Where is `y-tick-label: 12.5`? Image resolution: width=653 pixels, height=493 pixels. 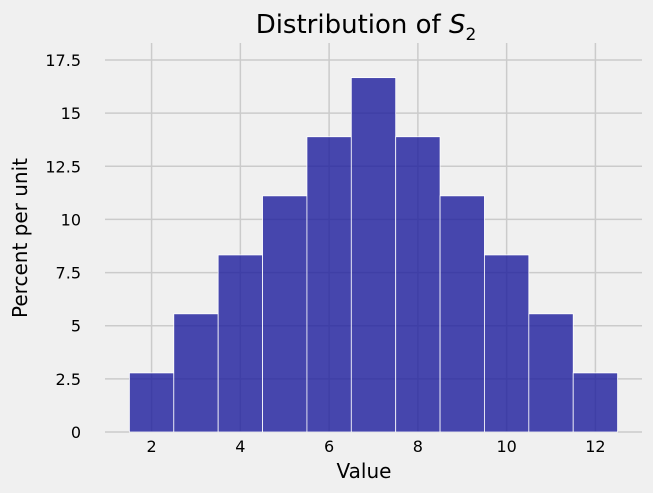 y-tick-label: 12.5 is located at coordinates (63, 166).